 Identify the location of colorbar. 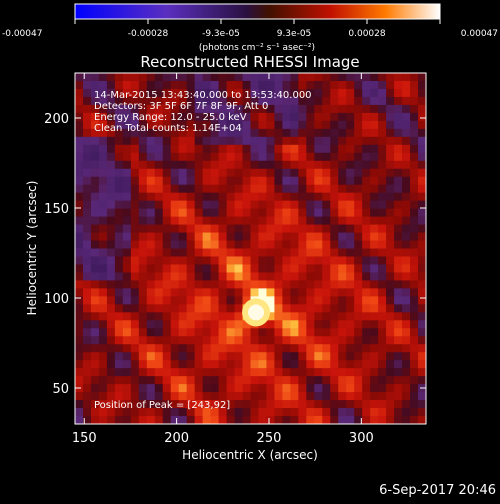
(257, 11).